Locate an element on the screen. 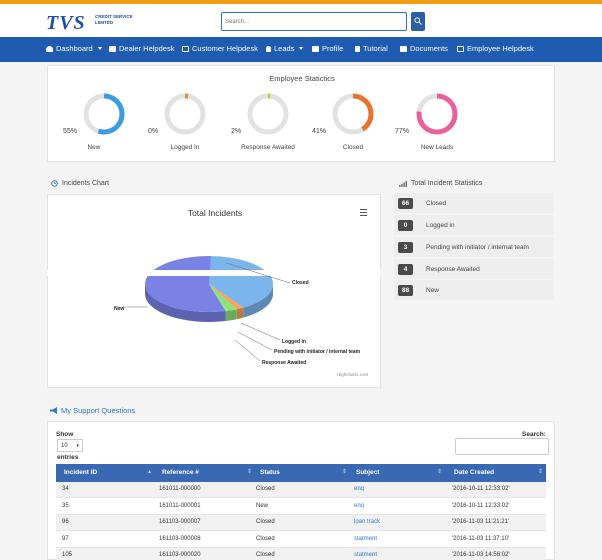 The width and height of the screenshot is (602, 560). nav-label: Profile is located at coordinates (333, 48).